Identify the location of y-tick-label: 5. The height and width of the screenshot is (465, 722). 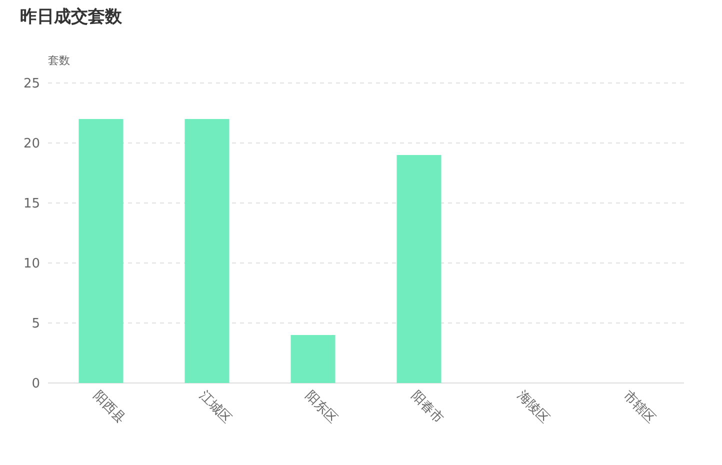
(36, 324).